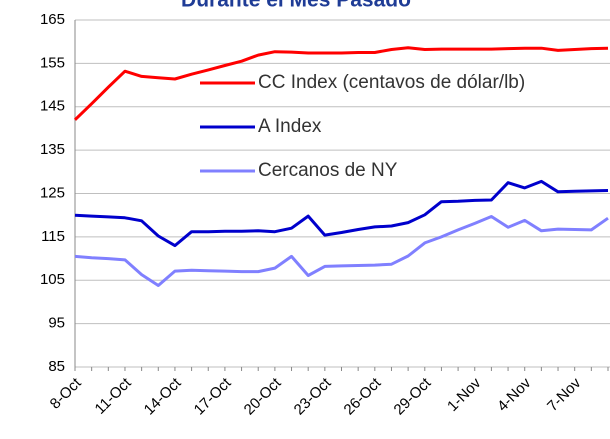 The height and width of the screenshot is (439, 610). I want to click on legend-label: A Index, so click(290, 126).